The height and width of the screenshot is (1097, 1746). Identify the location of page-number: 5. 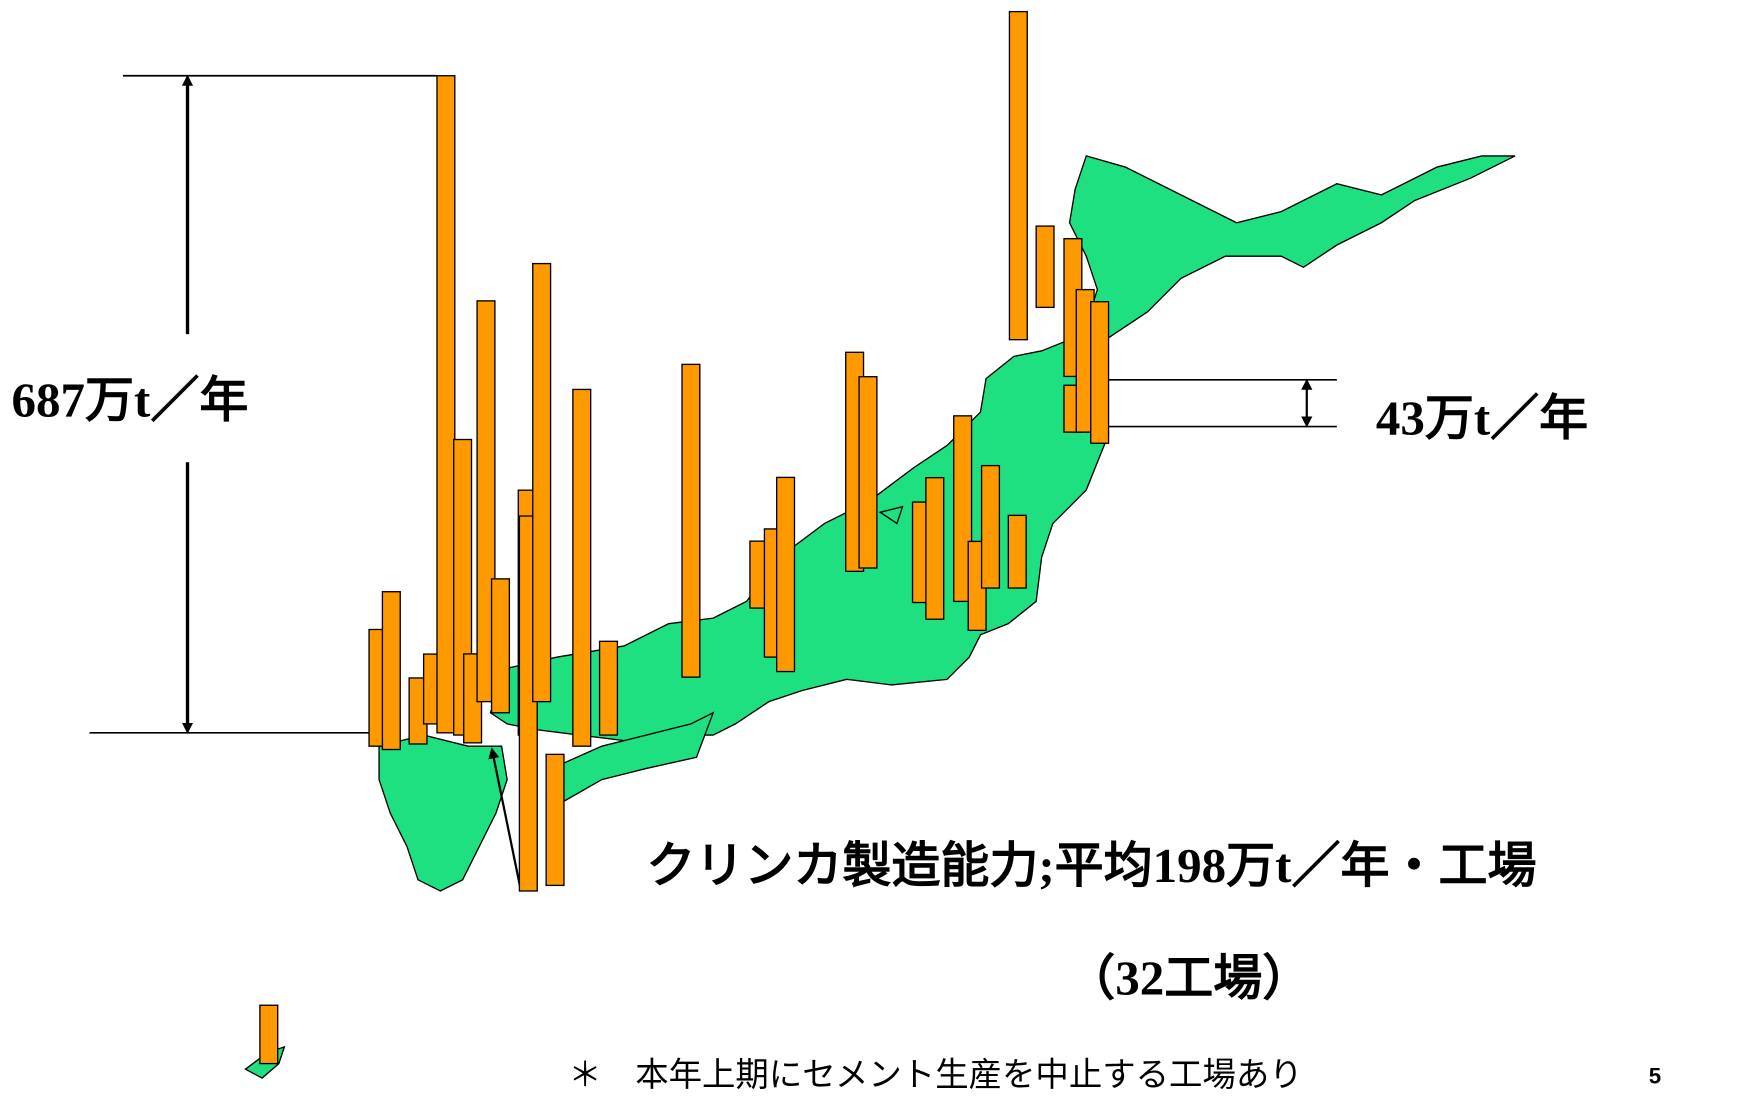
(1655, 1076).